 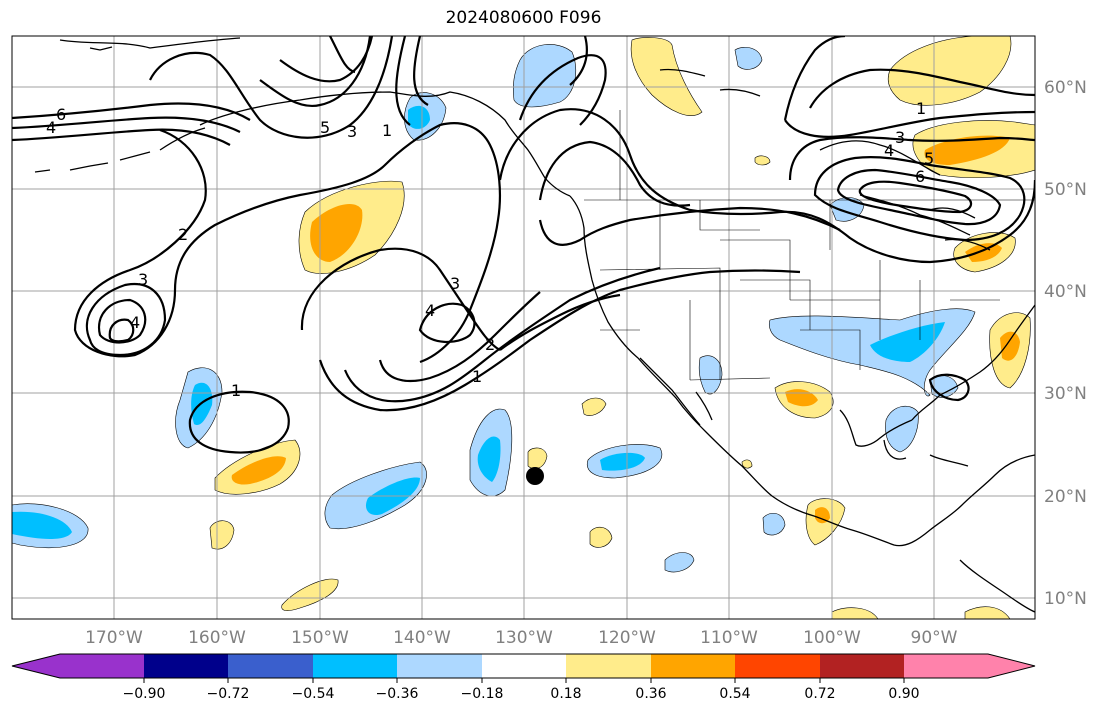 What do you see at coordinates (320, 638) in the screenshot?
I see `lon-tick-label: 150°W` at bounding box center [320, 638].